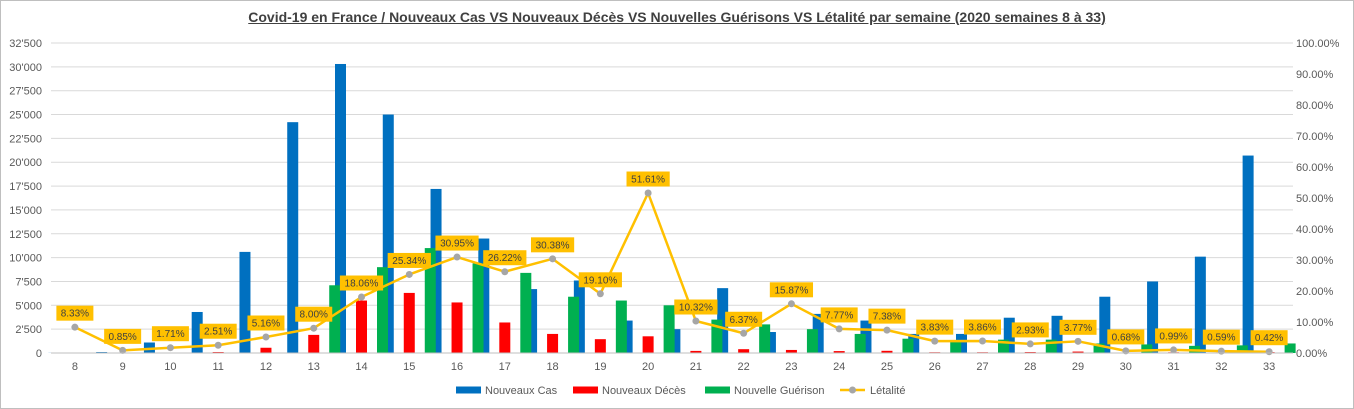  I want to click on y-right-tick-label: 80.00%, so click(1315, 106).